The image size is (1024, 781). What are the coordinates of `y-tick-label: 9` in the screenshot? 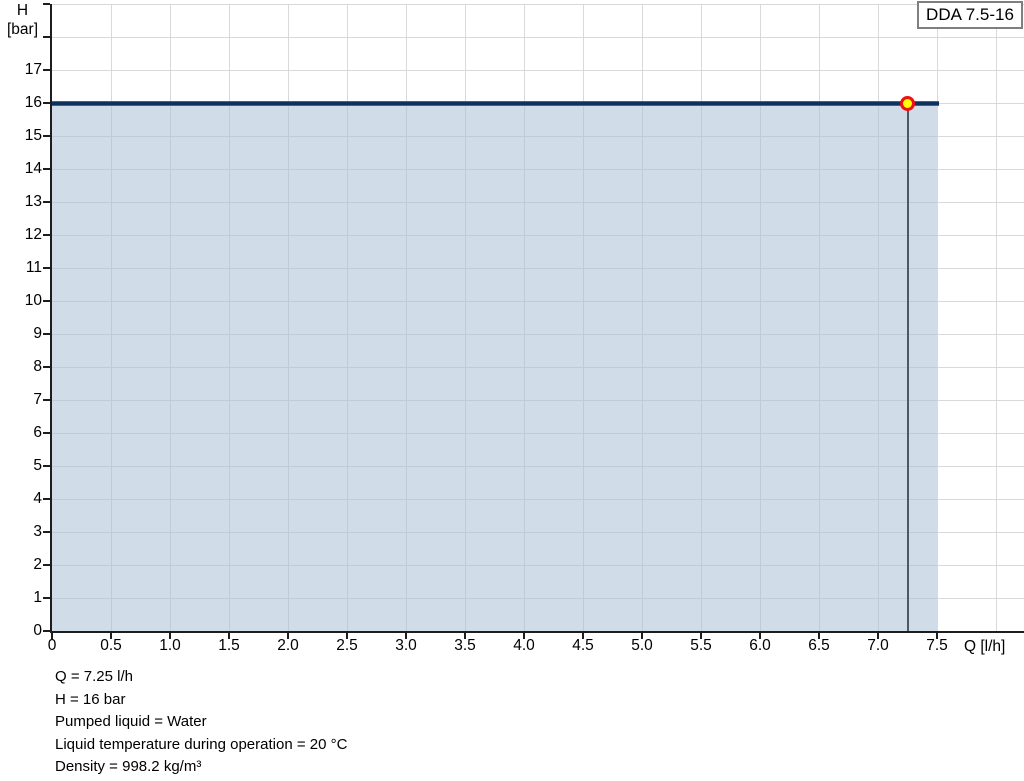 It's located at (37, 333).